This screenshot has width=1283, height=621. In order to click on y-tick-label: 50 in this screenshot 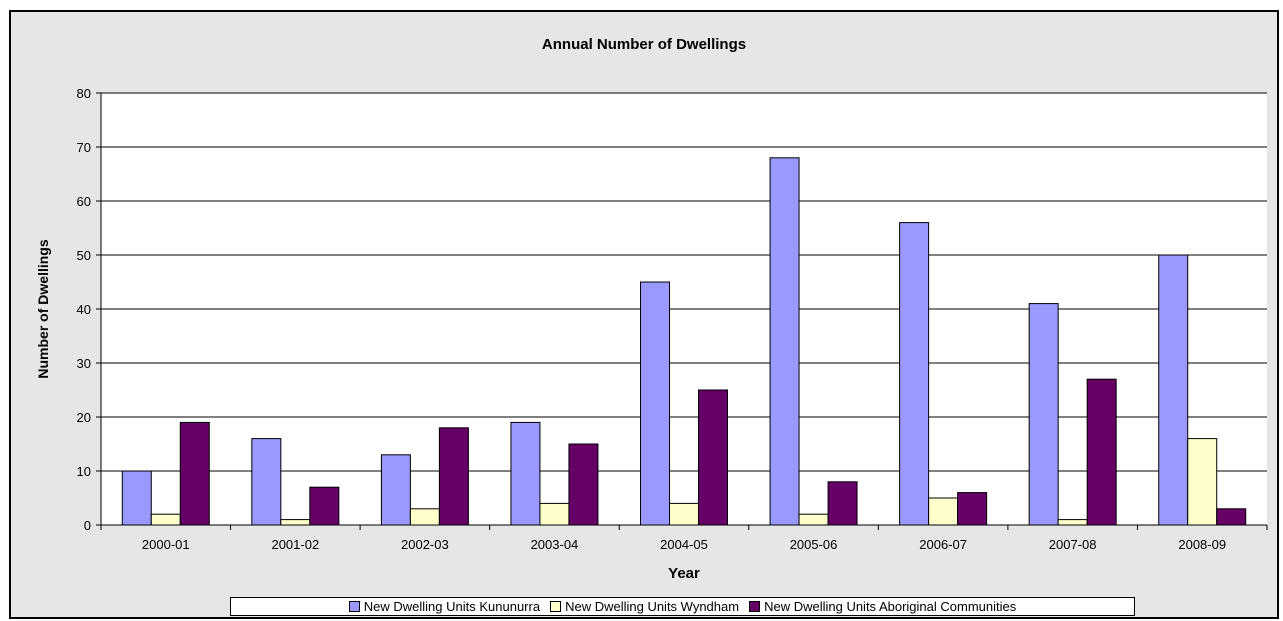, I will do `click(84, 255)`.